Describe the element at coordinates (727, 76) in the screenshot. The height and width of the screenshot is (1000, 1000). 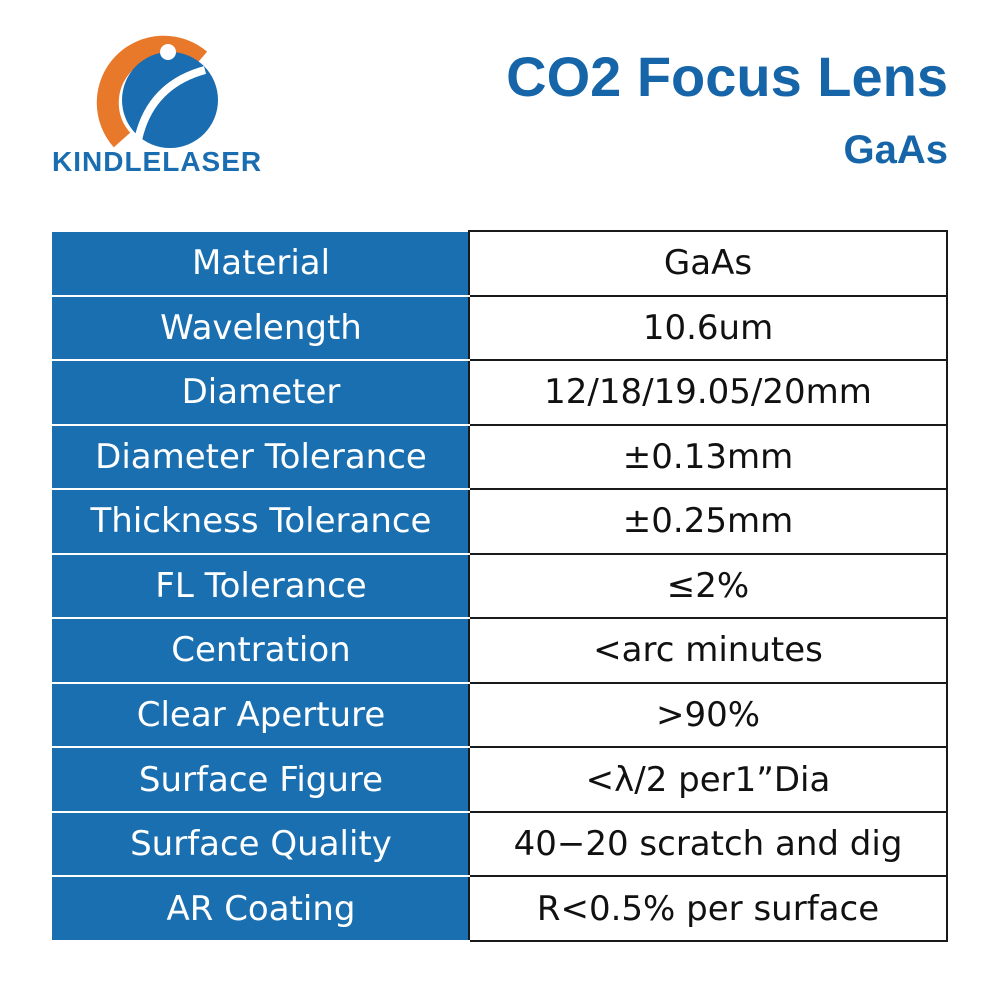
I see `title: CO2 Focus Lens` at that location.